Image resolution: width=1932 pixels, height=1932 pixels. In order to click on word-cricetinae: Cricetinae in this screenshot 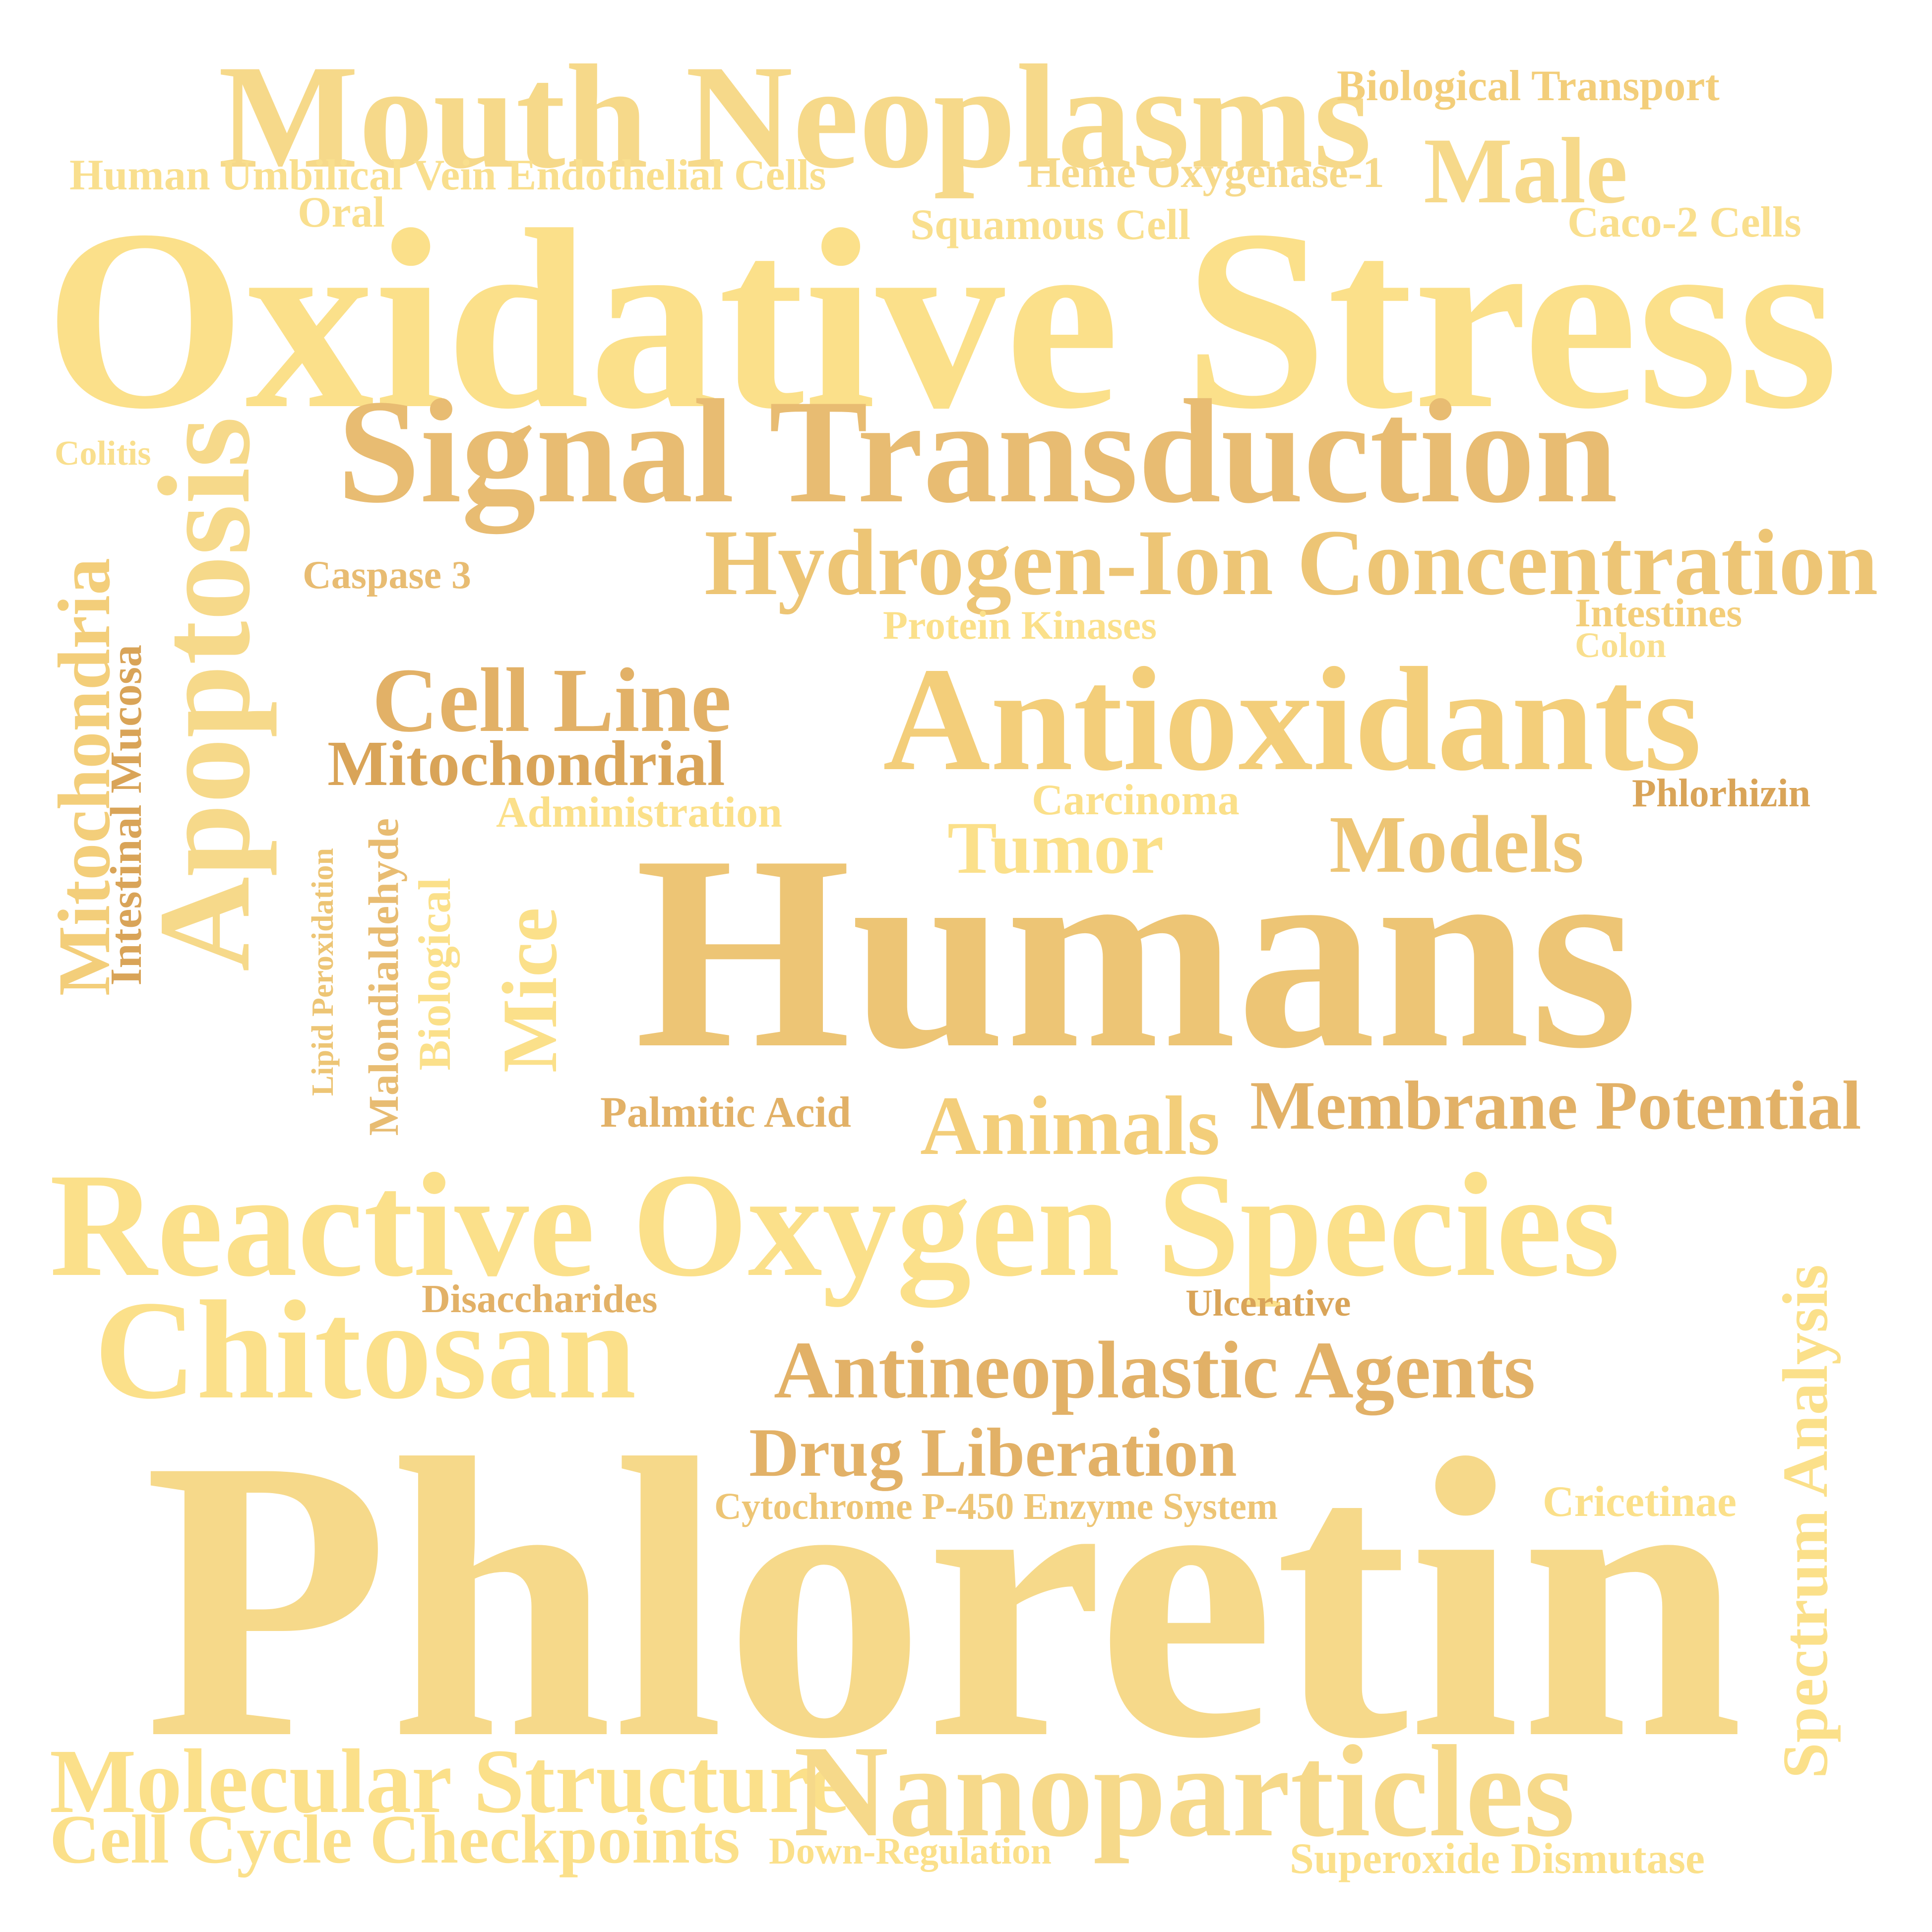, I will do `click(1640, 1502)`.